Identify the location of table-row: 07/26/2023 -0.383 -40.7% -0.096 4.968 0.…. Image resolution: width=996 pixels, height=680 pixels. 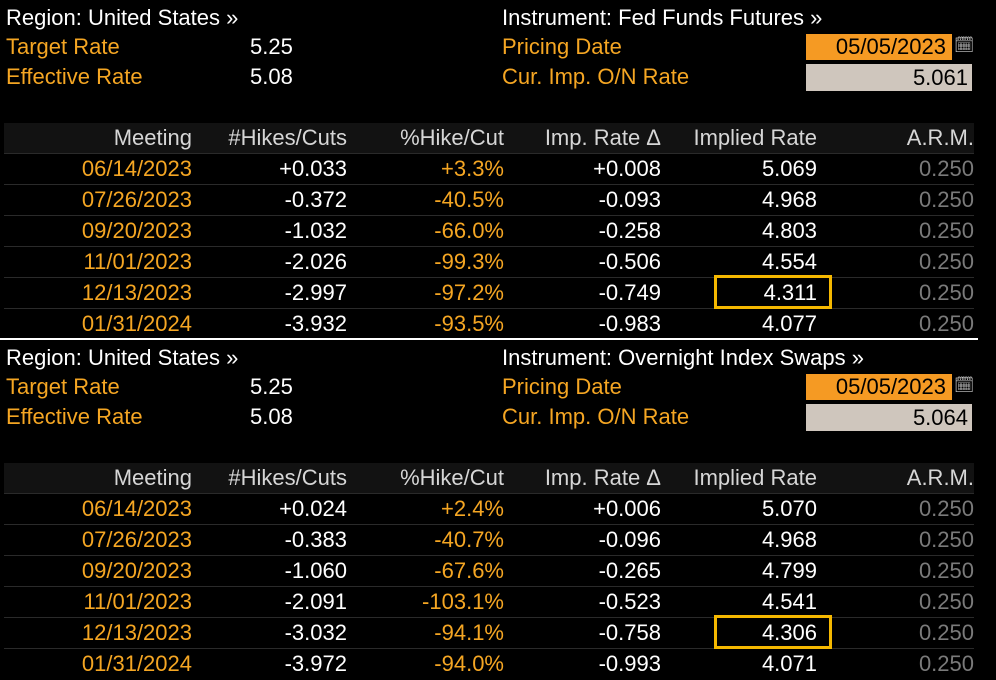
(489, 540).